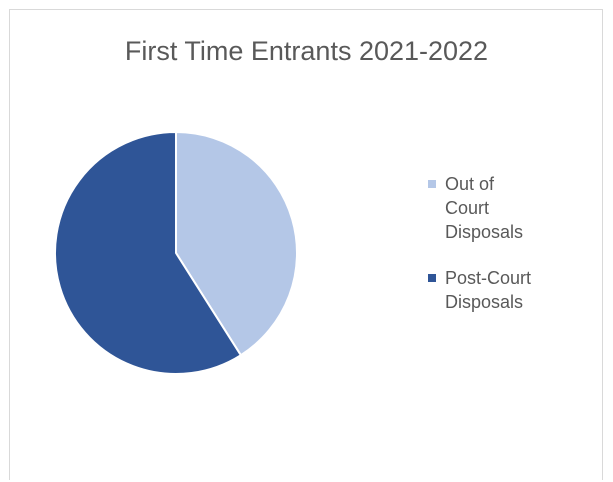  What do you see at coordinates (306, 51) in the screenshot?
I see `chart-title: First Time Entrants 2021-2022` at bounding box center [306, 51].